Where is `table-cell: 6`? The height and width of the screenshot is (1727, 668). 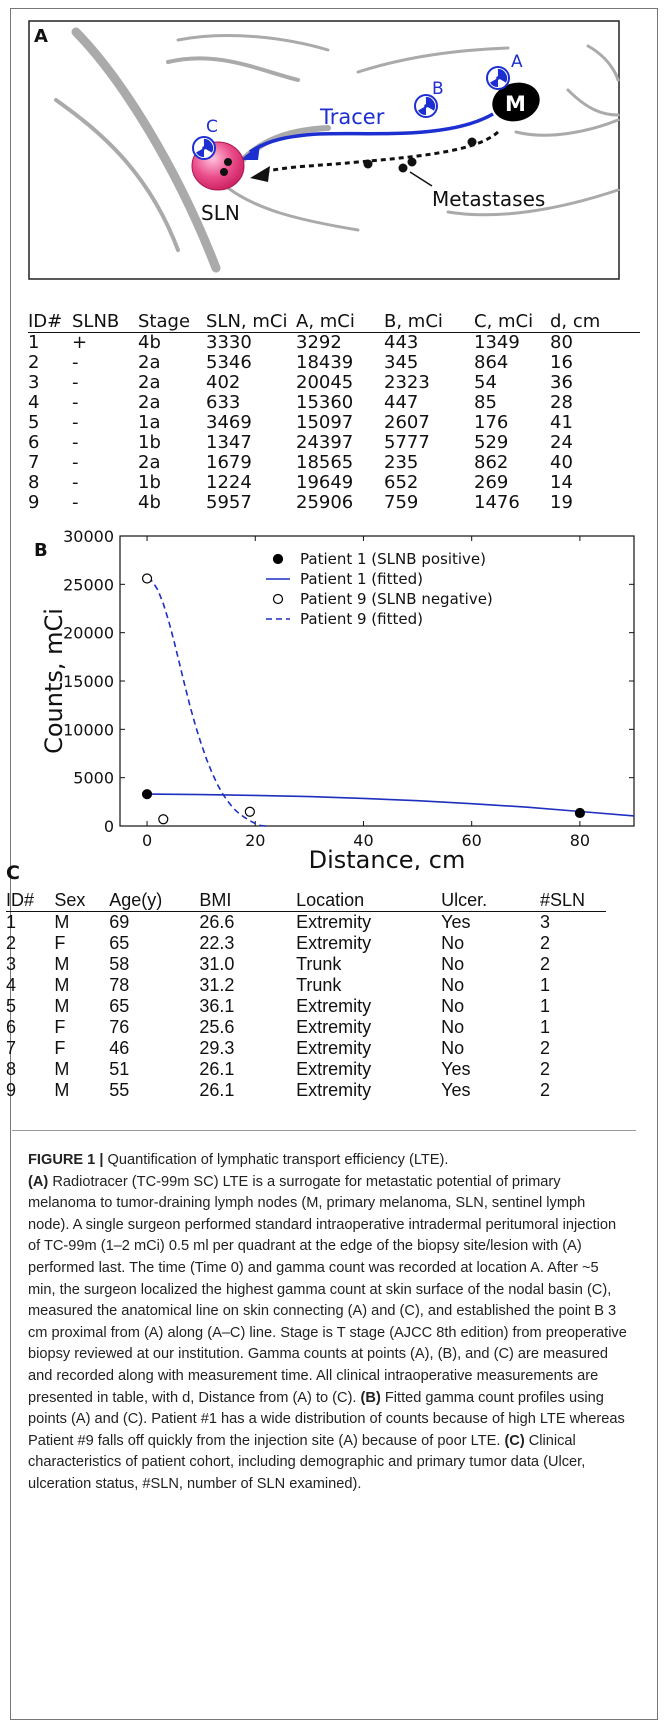 table-cell: 6 is located at coordinates (34, 442).